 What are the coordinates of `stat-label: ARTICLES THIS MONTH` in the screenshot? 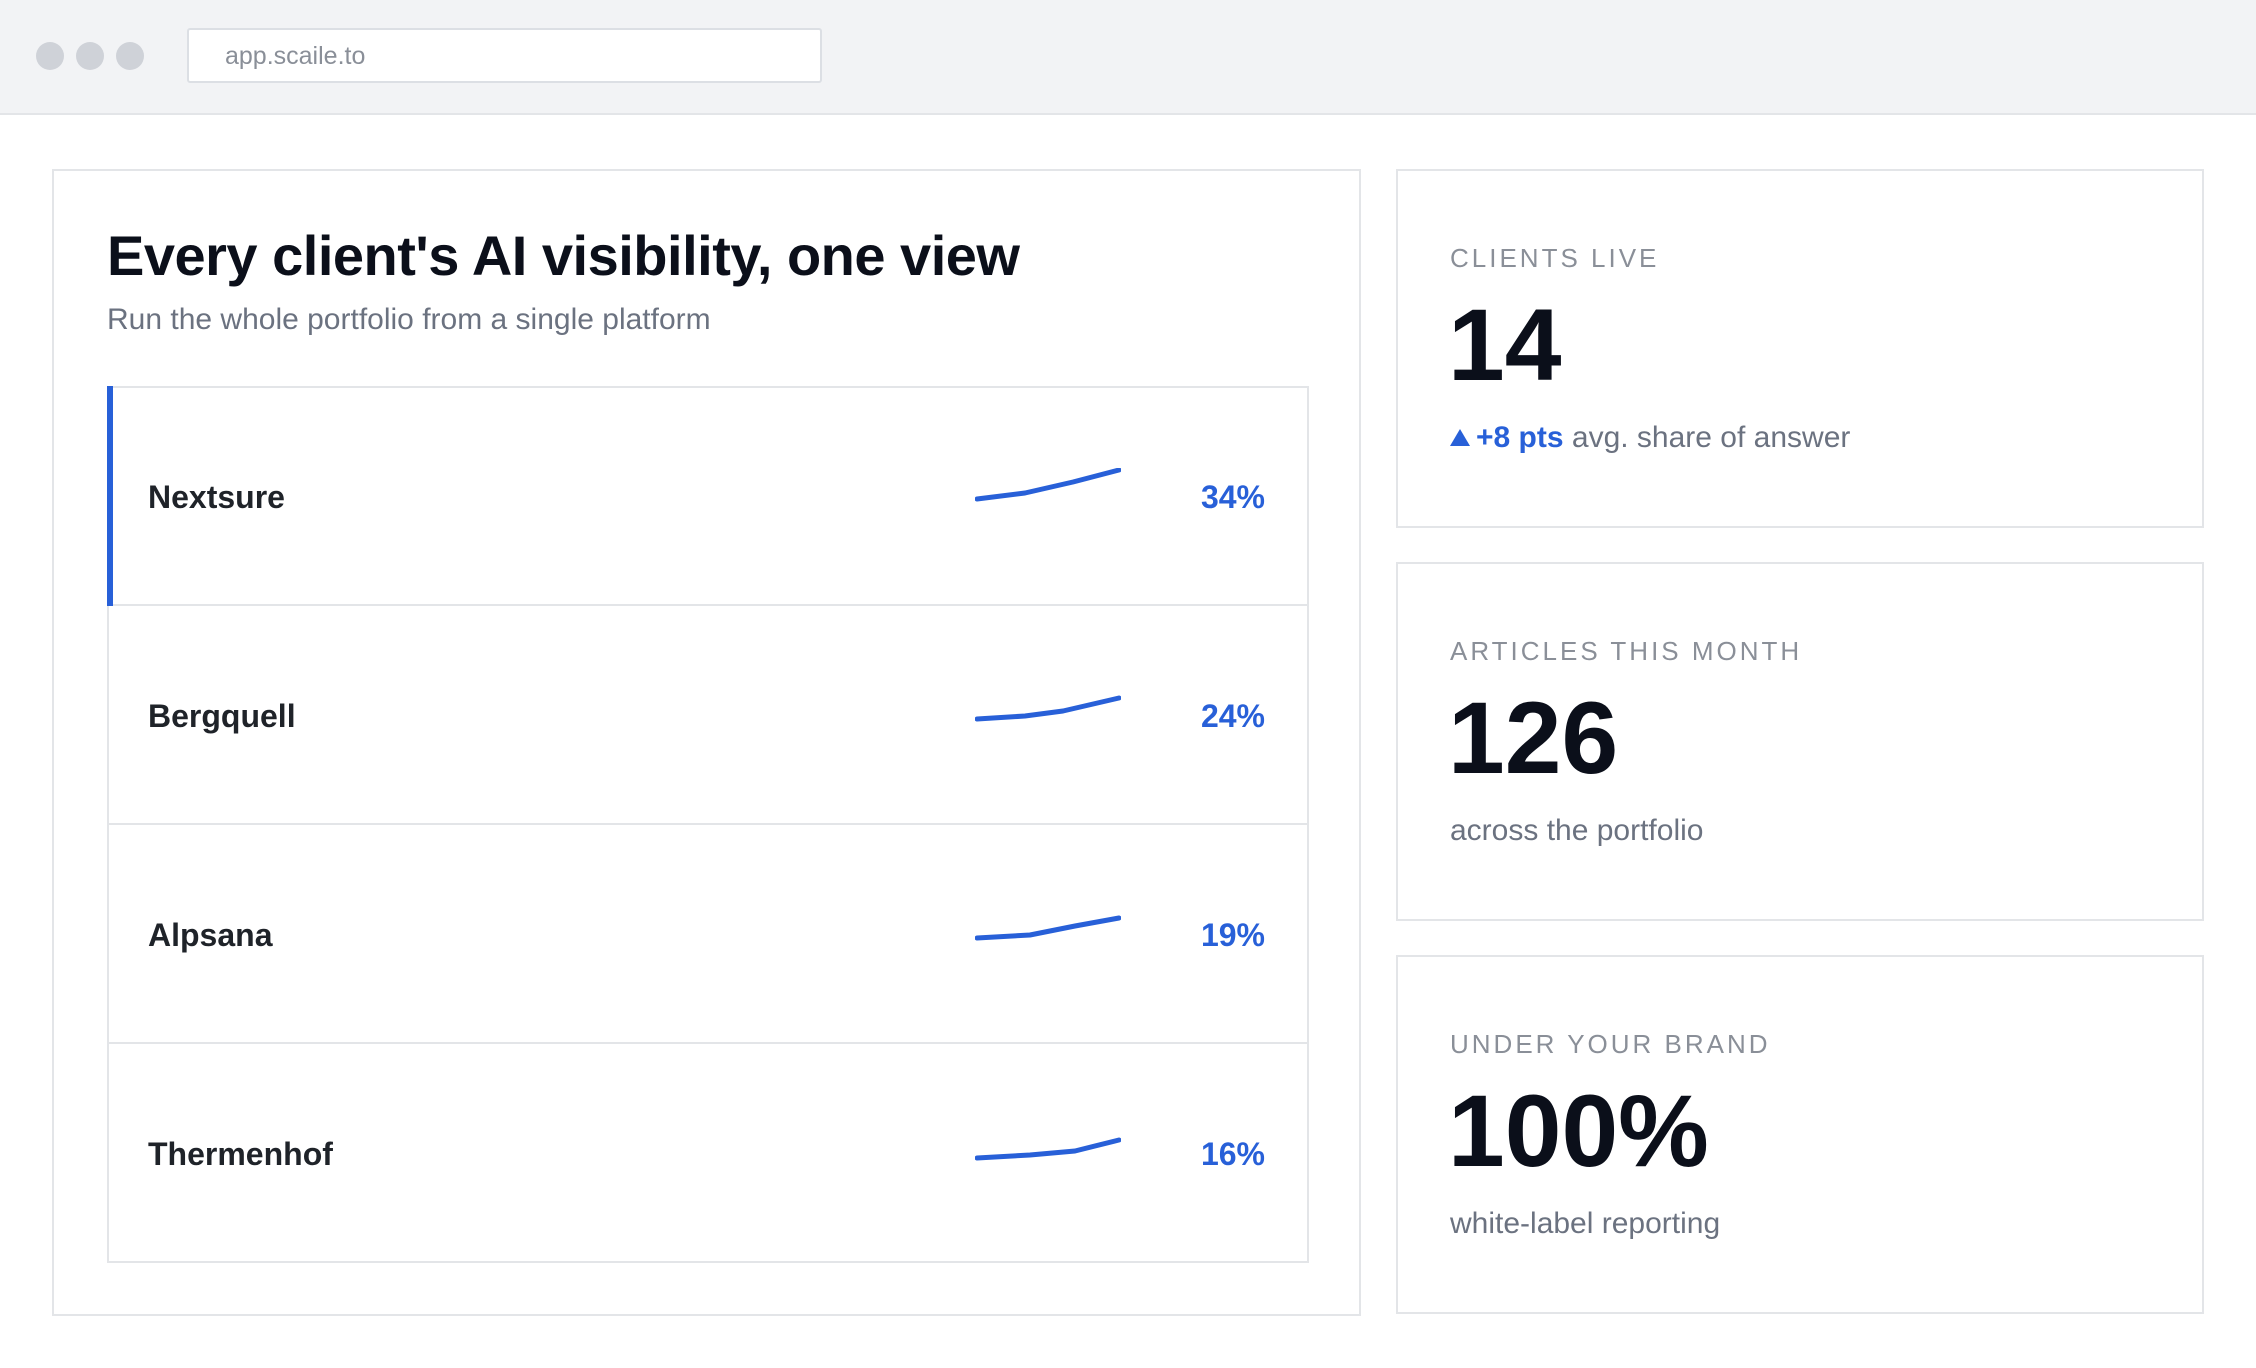 It's located at (1626, 651).